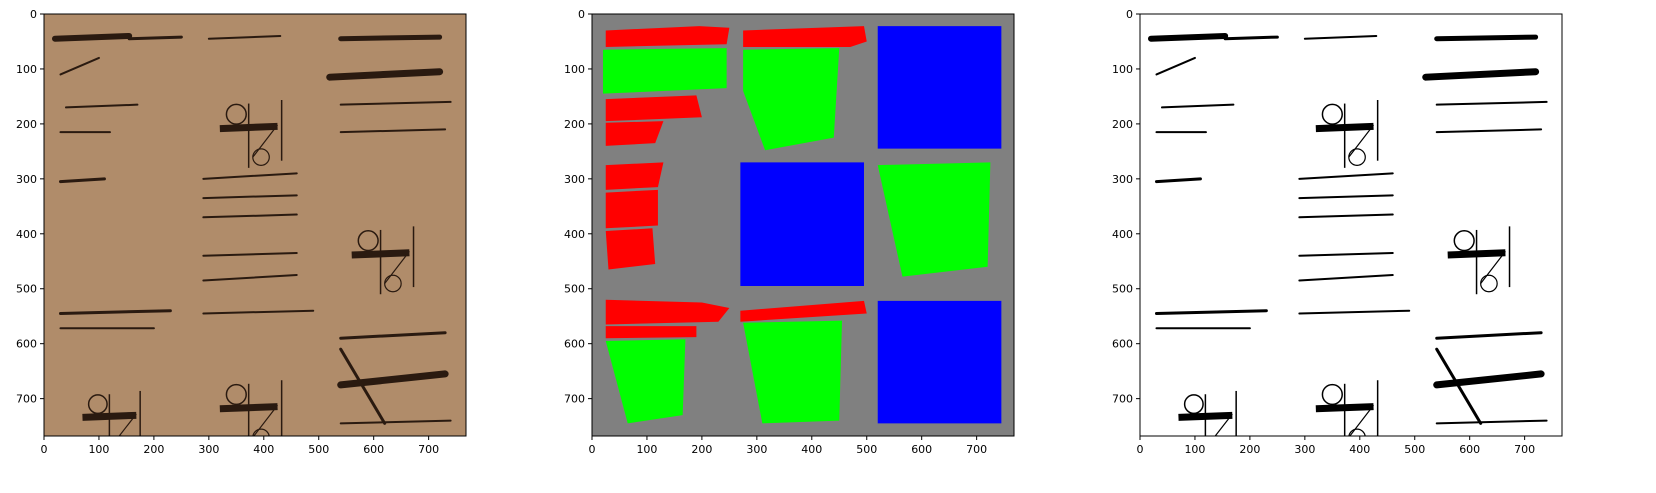 This screenshot has height=493, width=1656. Describe the element at coordinates (1122, 289) in the screenshot. I see `y-tick-label: 500` at that location.